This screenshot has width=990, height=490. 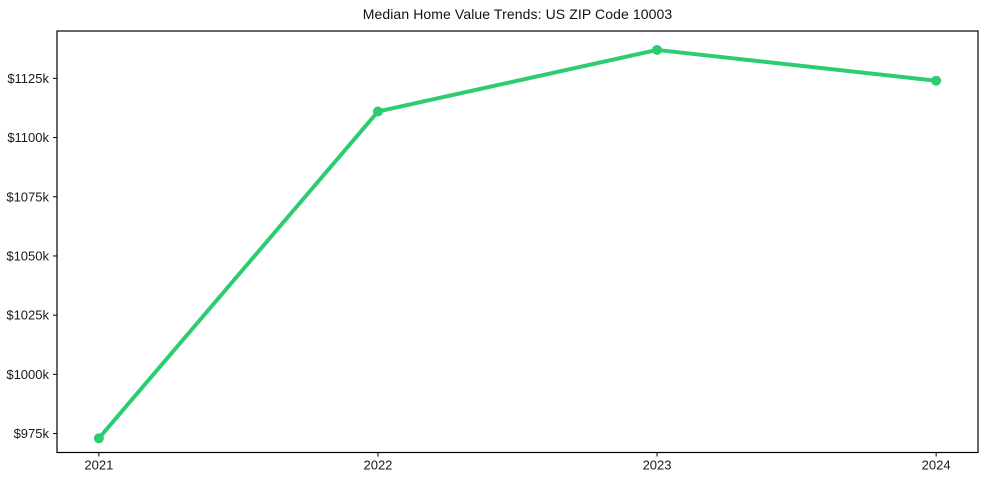 I want to click on x-tick-label: 2021, so click(x=98, y=465).